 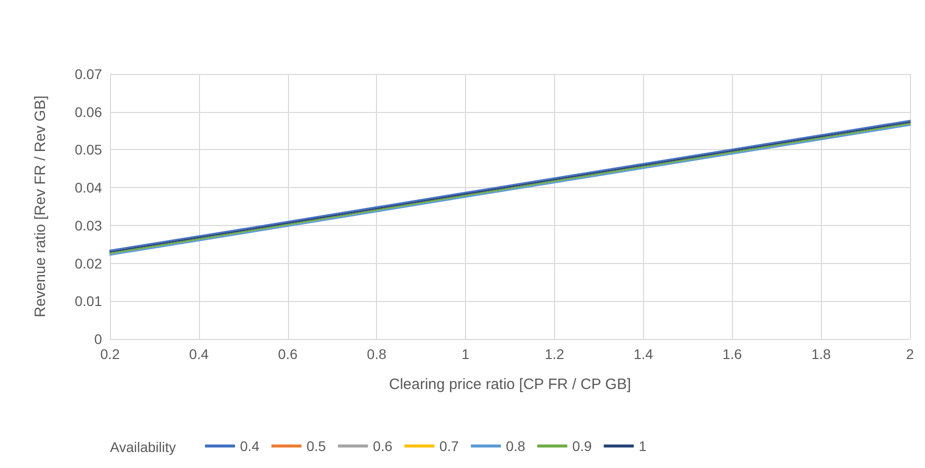 What do you see at coordinates (554, 354) in the screenshot?
I see `x-tick-label: 1.2` at bounding box center [554, 354].